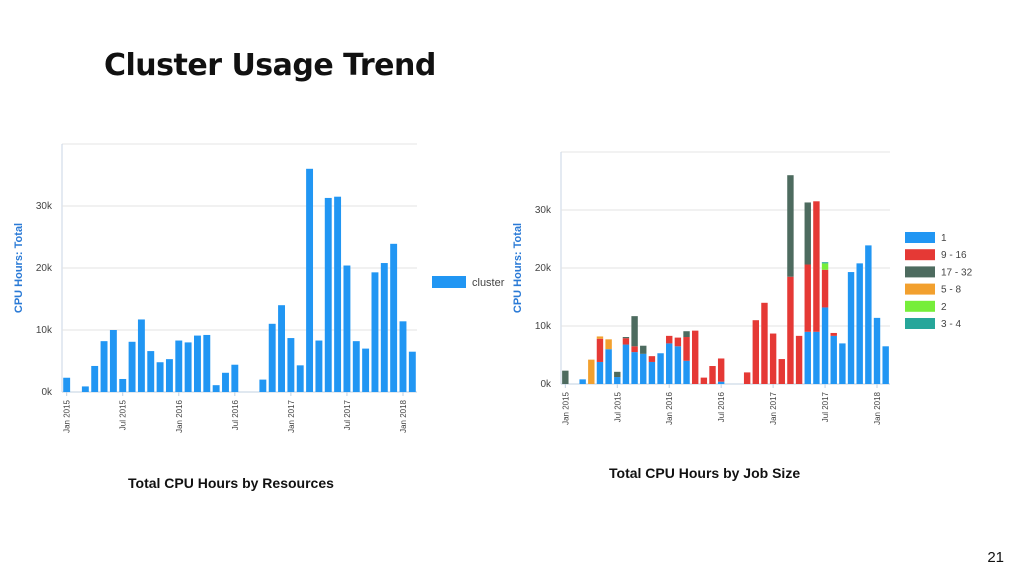 This screenshot has height=576, width=1024. I want to click on legend-label: 2, so click(944, 307).